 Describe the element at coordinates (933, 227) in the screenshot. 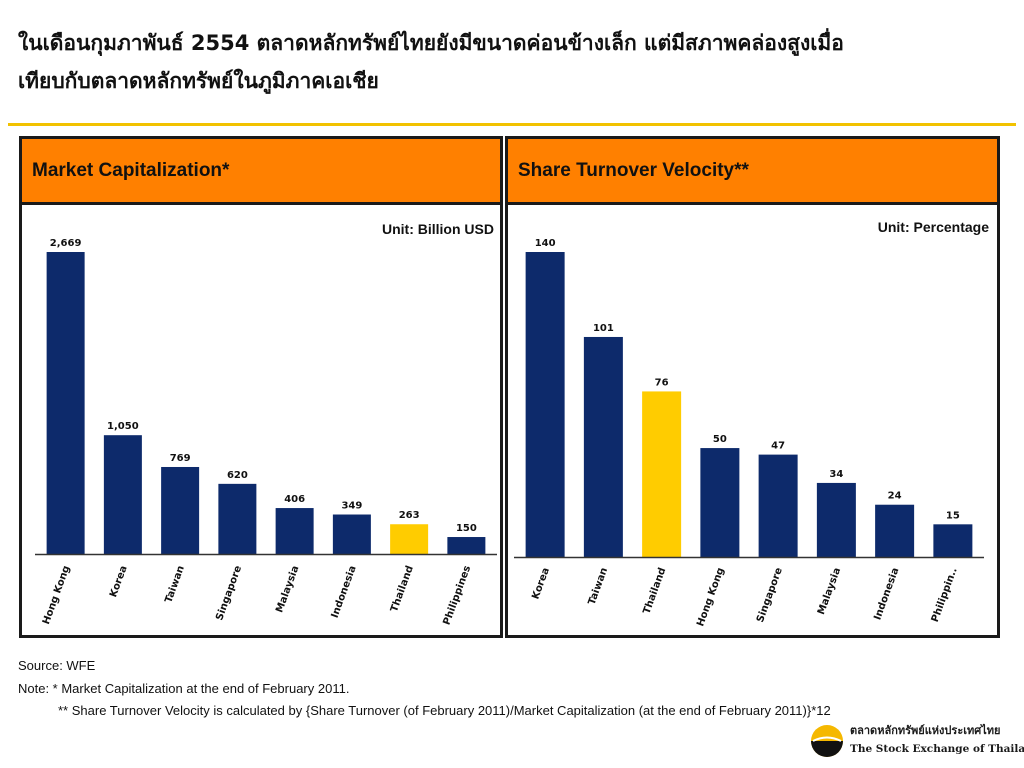

I see `turnover-velocity-unit: Unit: Percentage` at that location.